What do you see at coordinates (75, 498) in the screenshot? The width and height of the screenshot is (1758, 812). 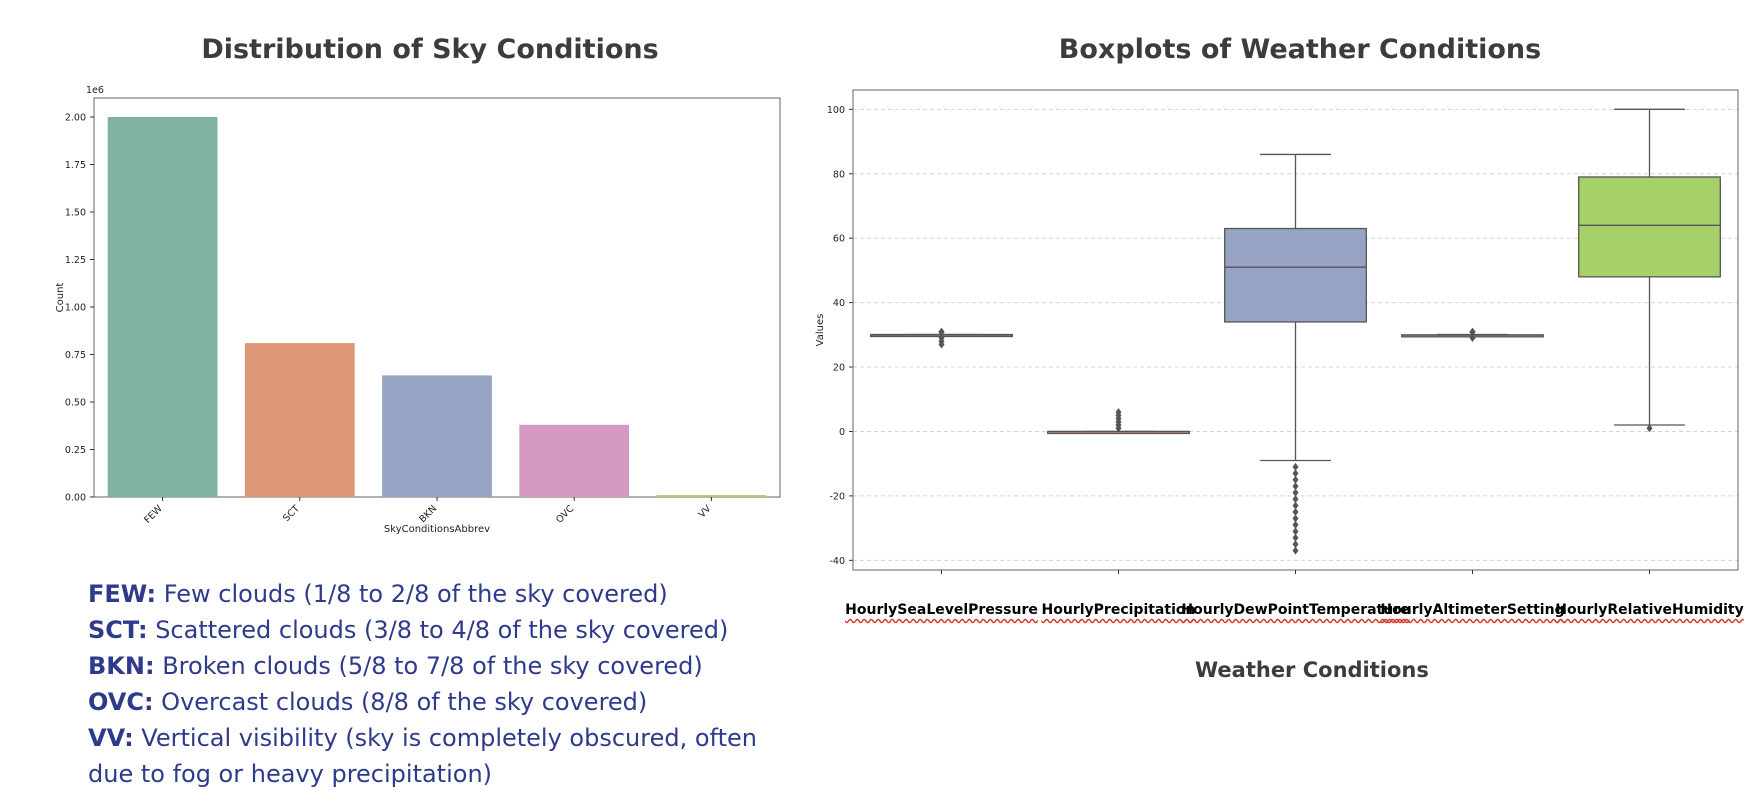 I see `y-tick-label: 0.00` at bounding box center [75, 498].